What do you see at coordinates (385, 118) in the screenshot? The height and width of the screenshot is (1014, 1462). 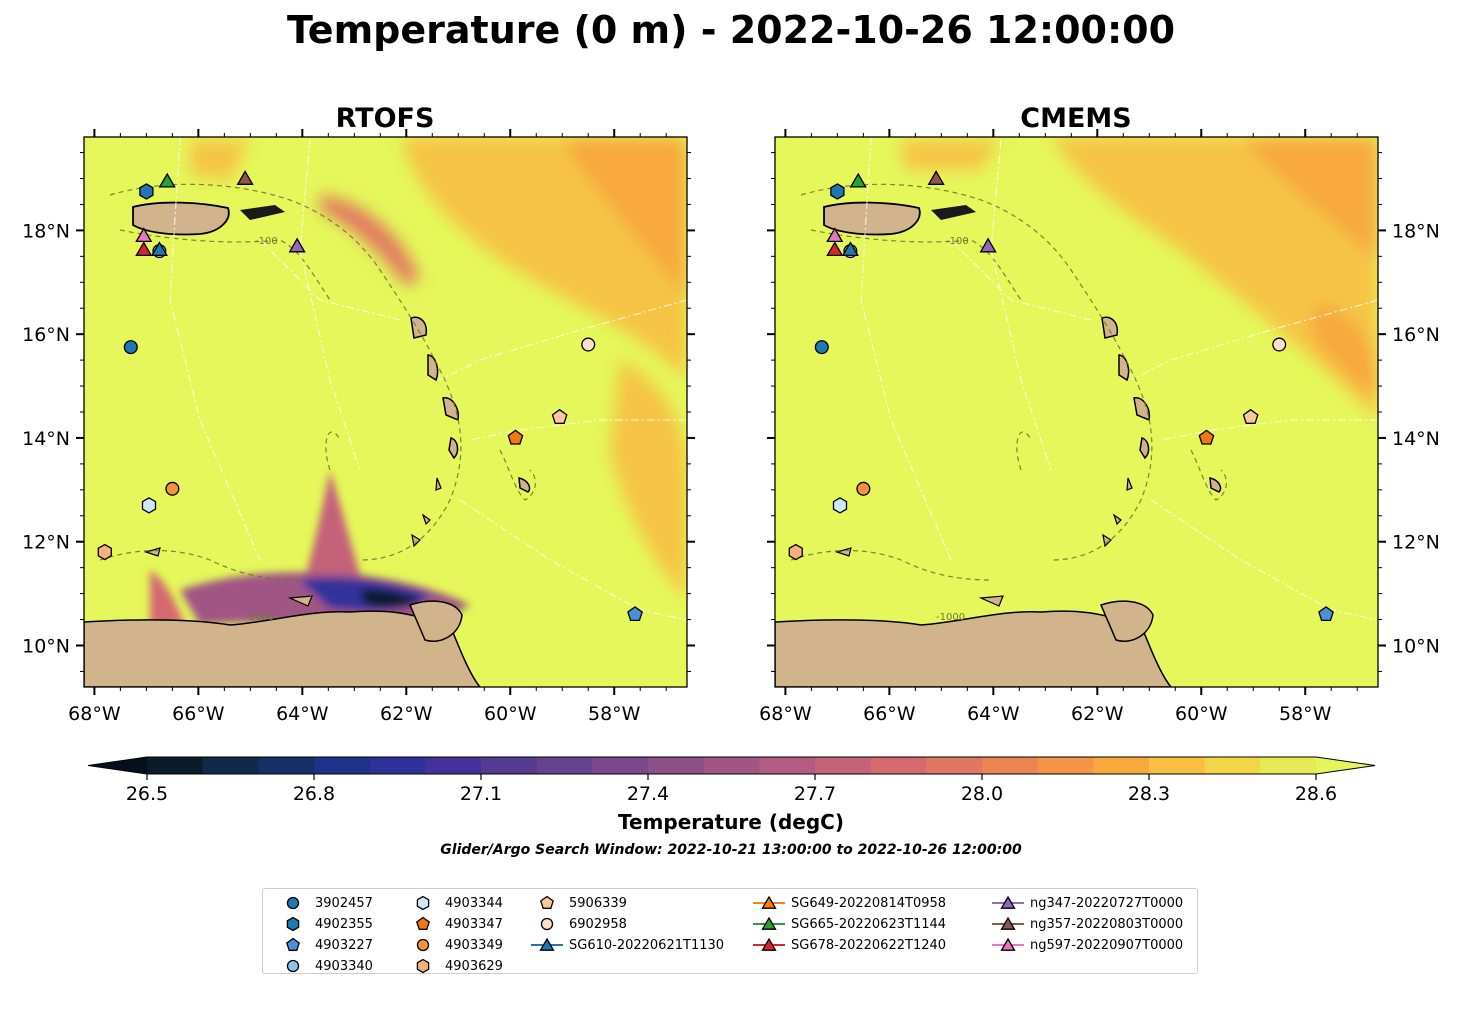 I see `rtofs-panel-title: RTOFS` at bounding box center [385, 118].